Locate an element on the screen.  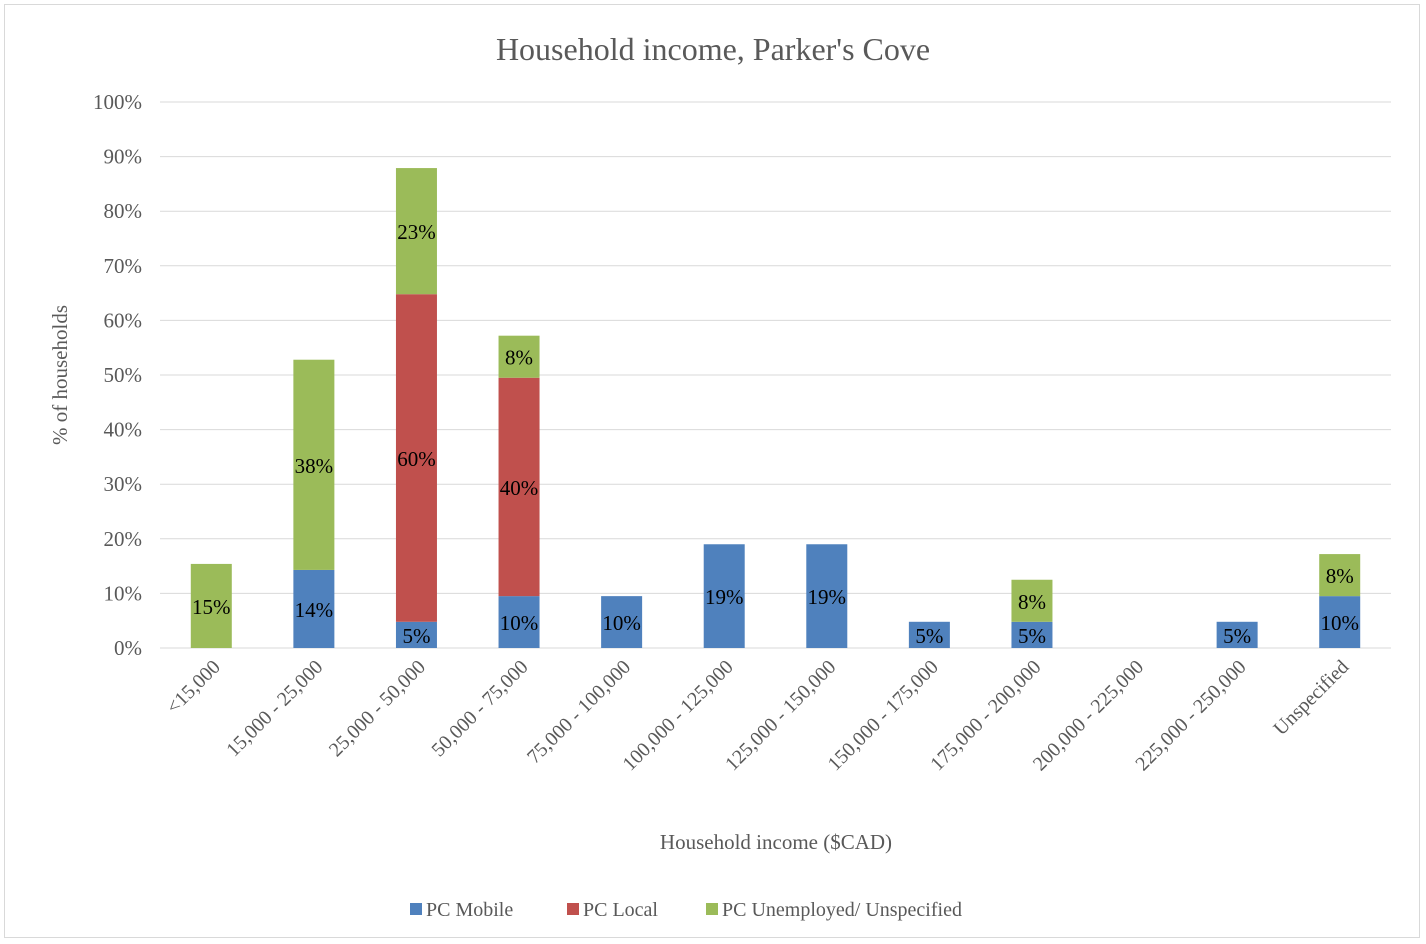
x-tick-label: 225,000 - 250,000 is located at coordinates (1190, 715).